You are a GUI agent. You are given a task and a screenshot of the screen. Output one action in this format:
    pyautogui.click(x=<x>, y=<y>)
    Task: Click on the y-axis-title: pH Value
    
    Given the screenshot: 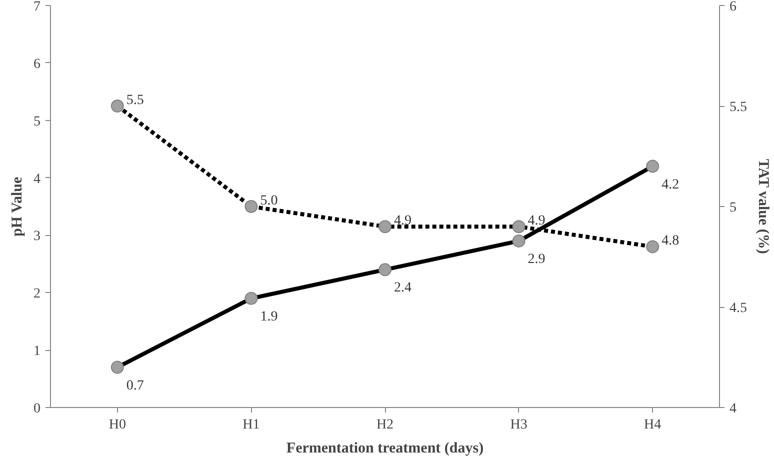 What is the action you would take?
    pyautogui.click(x=18, y=206)
    